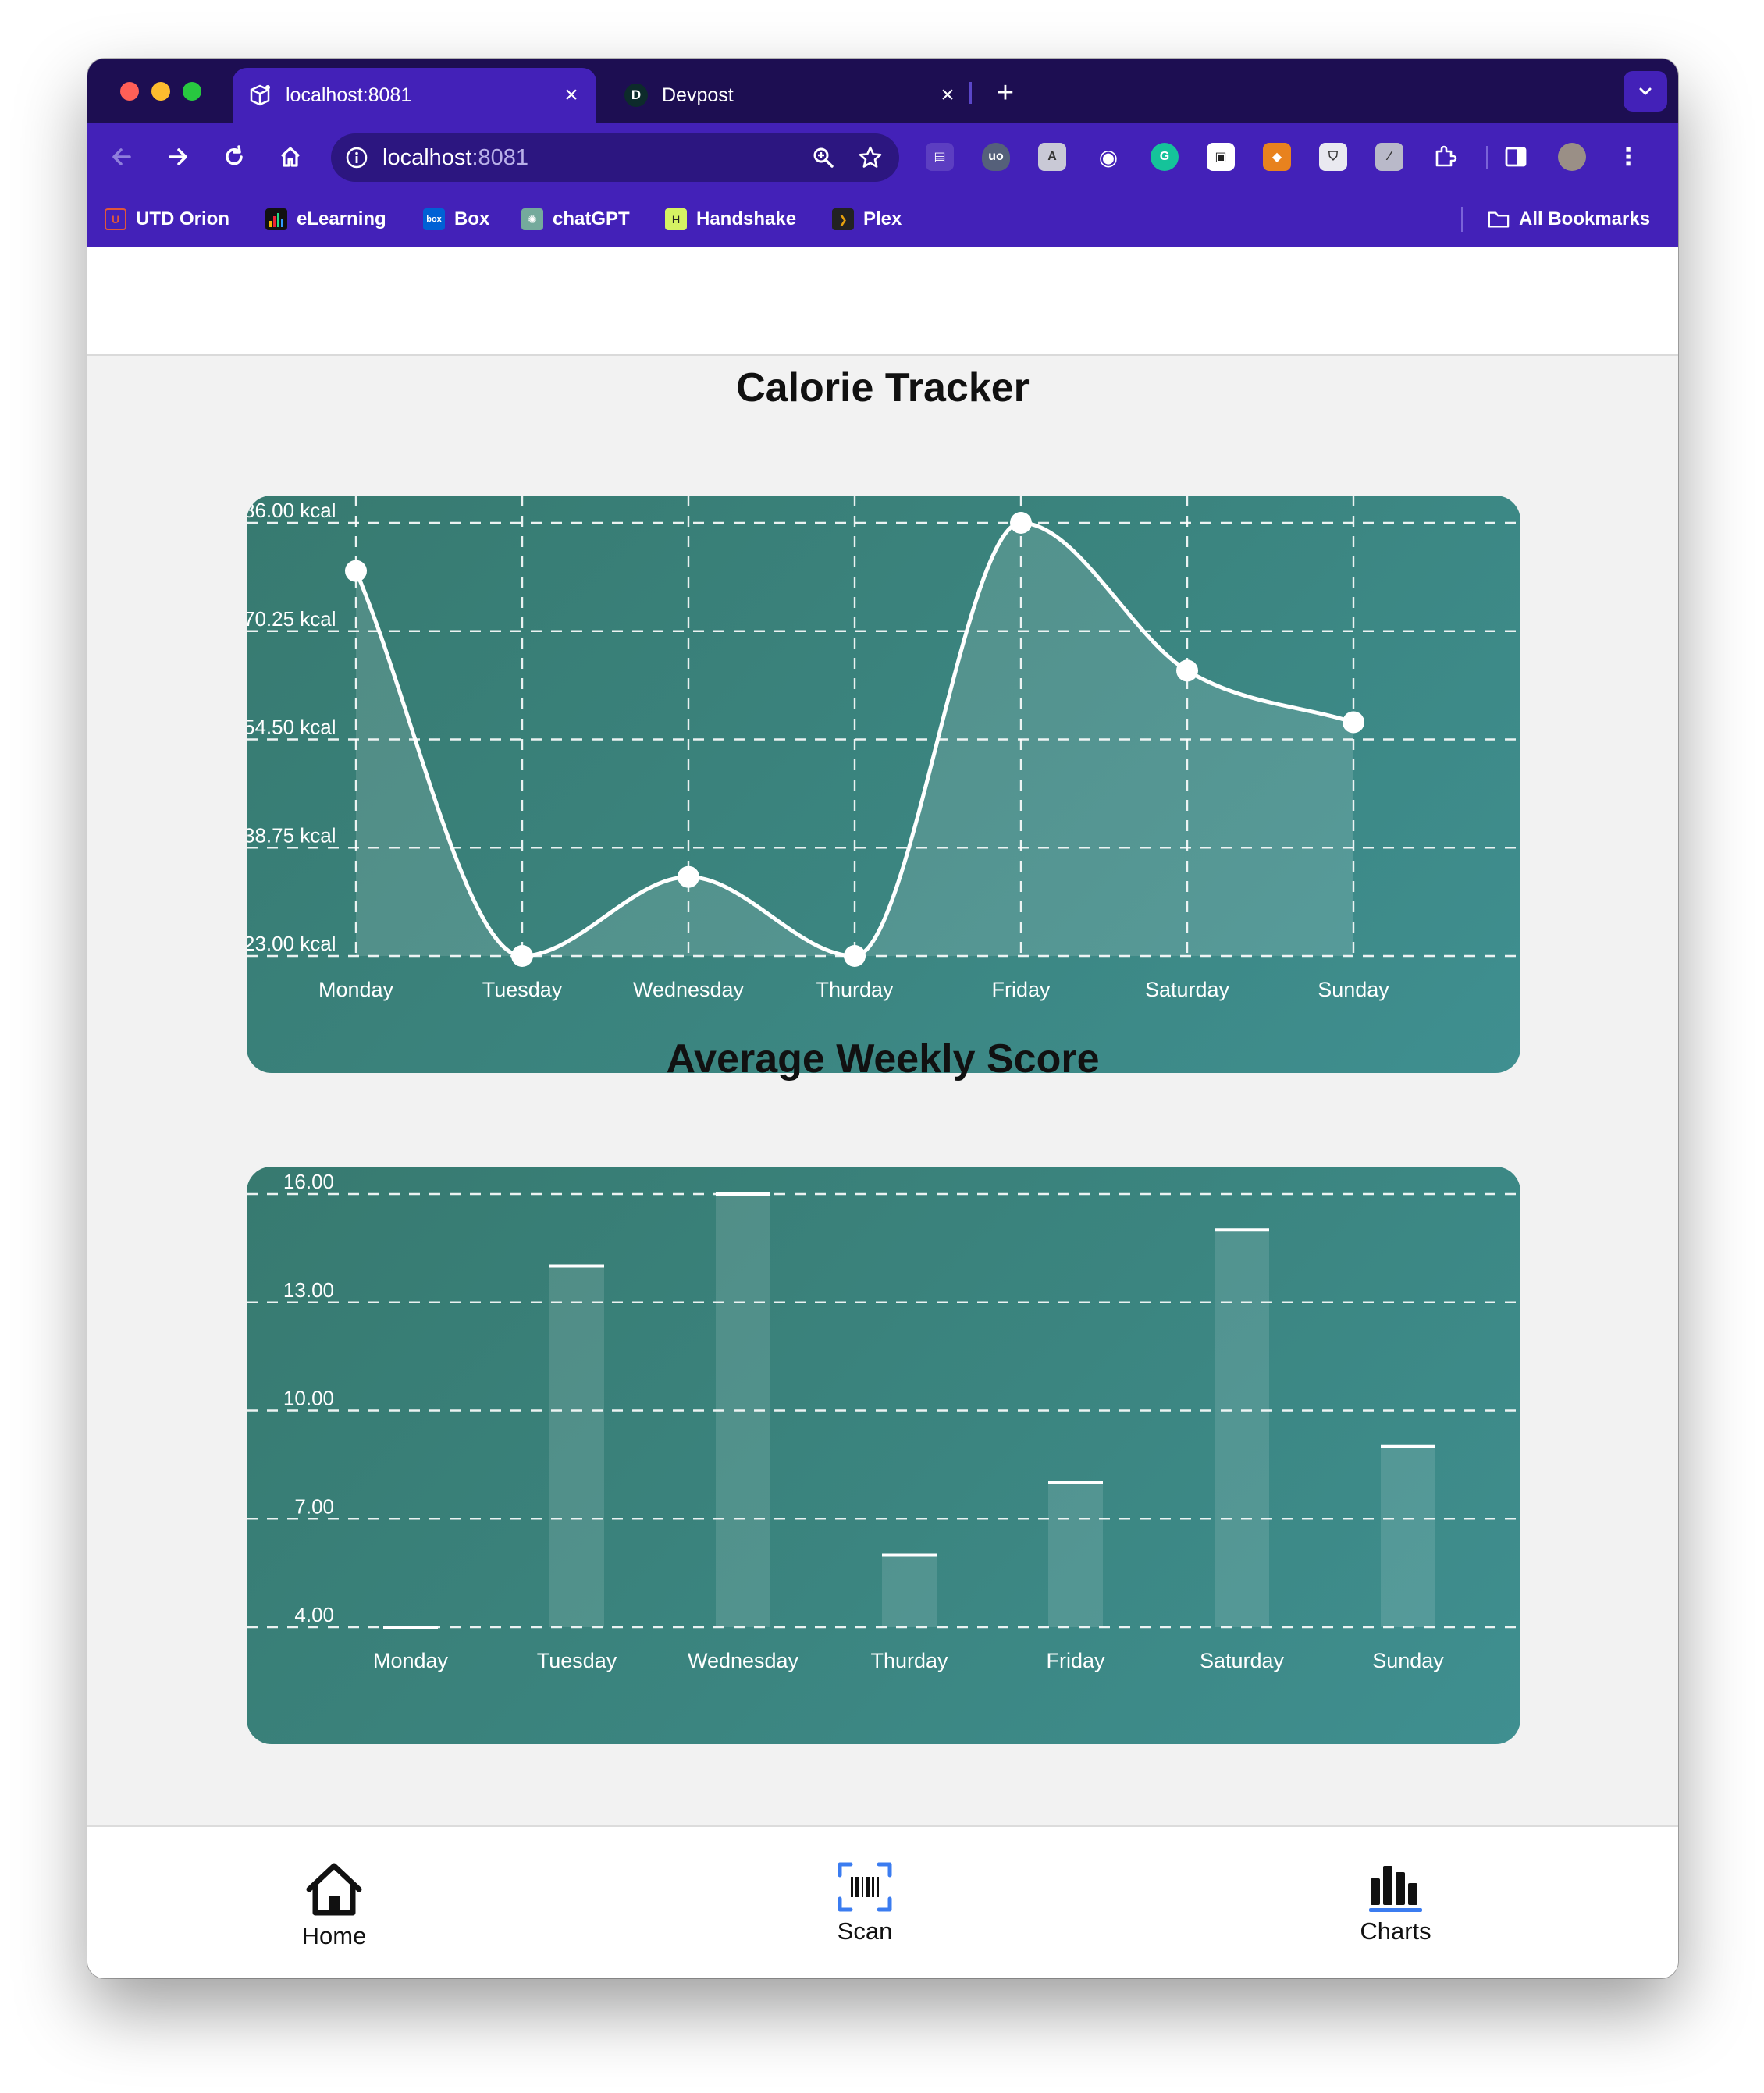  Describe the element at coordinates (594, 158) in the screenshot. I see `address-url: localhost:8081` at that location.